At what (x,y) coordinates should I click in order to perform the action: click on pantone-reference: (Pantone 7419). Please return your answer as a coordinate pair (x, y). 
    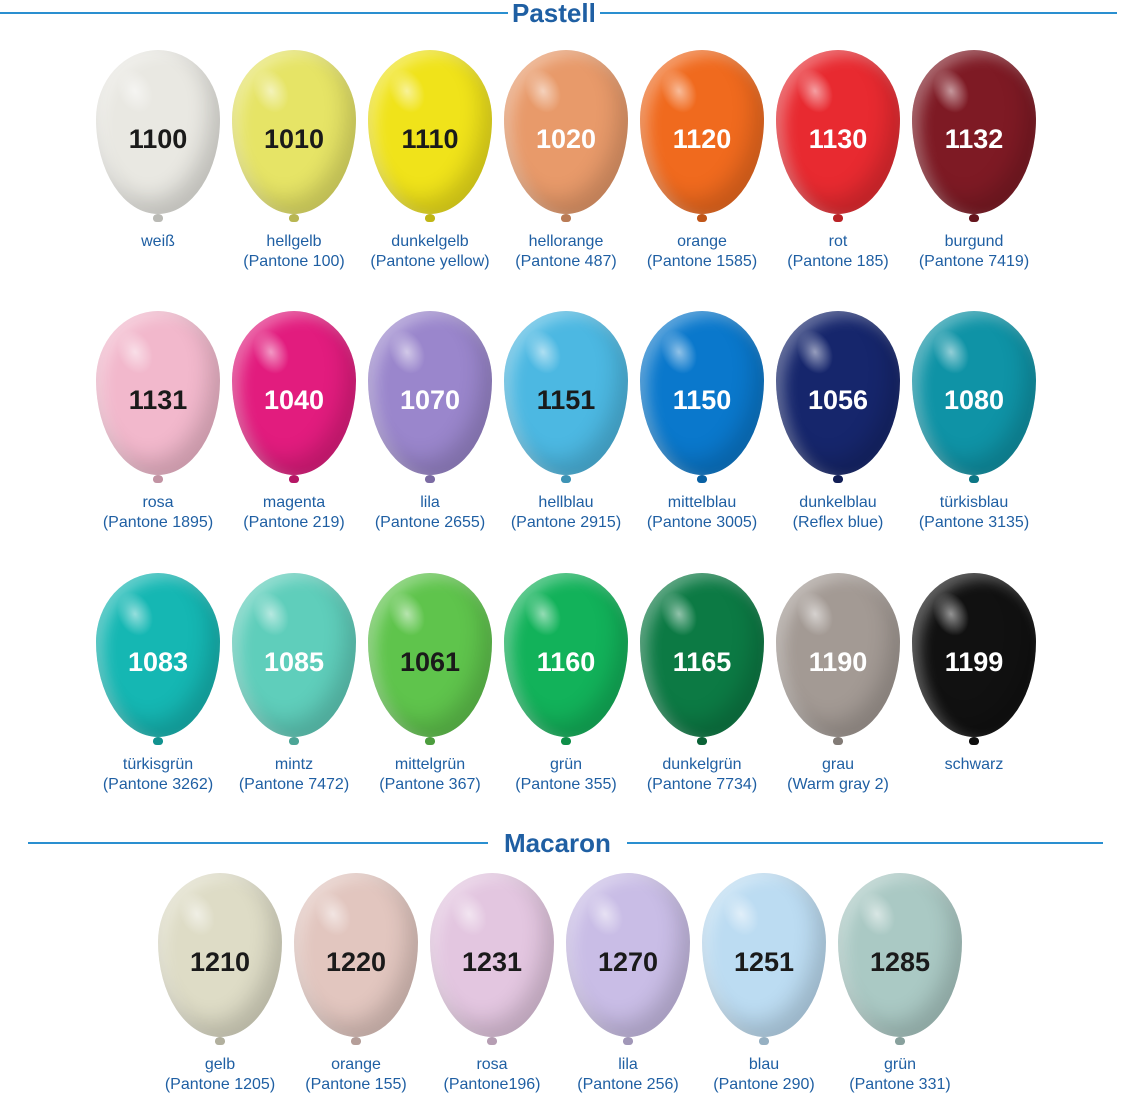
    Looking at the image, I should click on (974, 261).